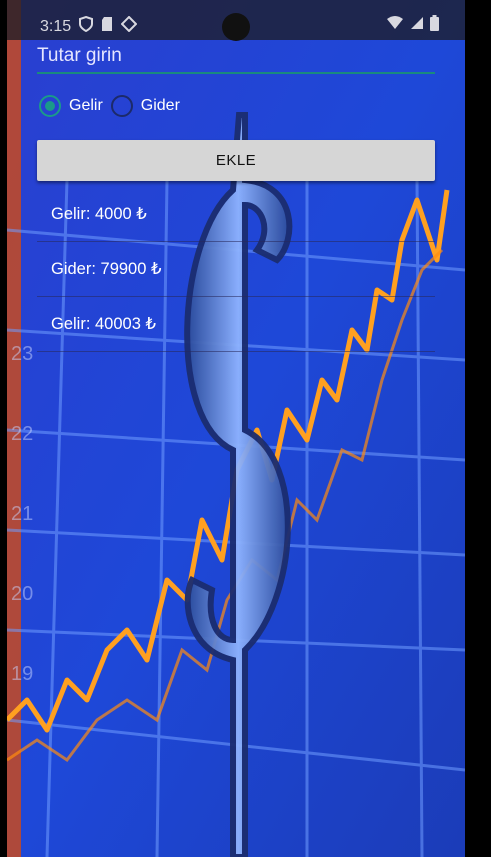  What do you see at coordinates (107, 24) in the screenshot?
I see `sd-card-icon` at bounding box center [107, 24].